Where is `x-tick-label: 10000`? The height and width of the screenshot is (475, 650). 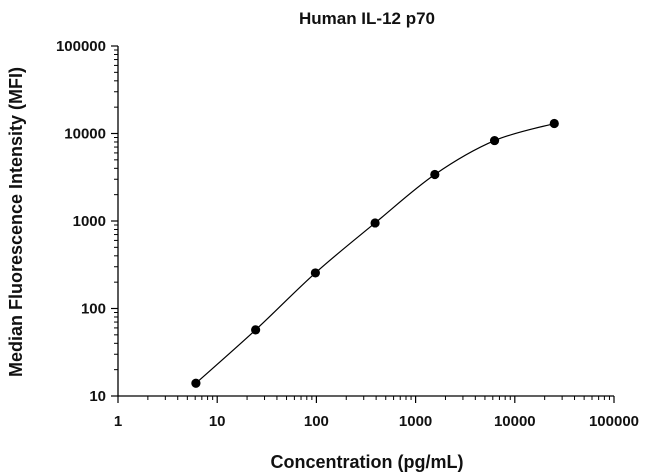
x-tick-label: 10000 is located at coordinates (515, 421).